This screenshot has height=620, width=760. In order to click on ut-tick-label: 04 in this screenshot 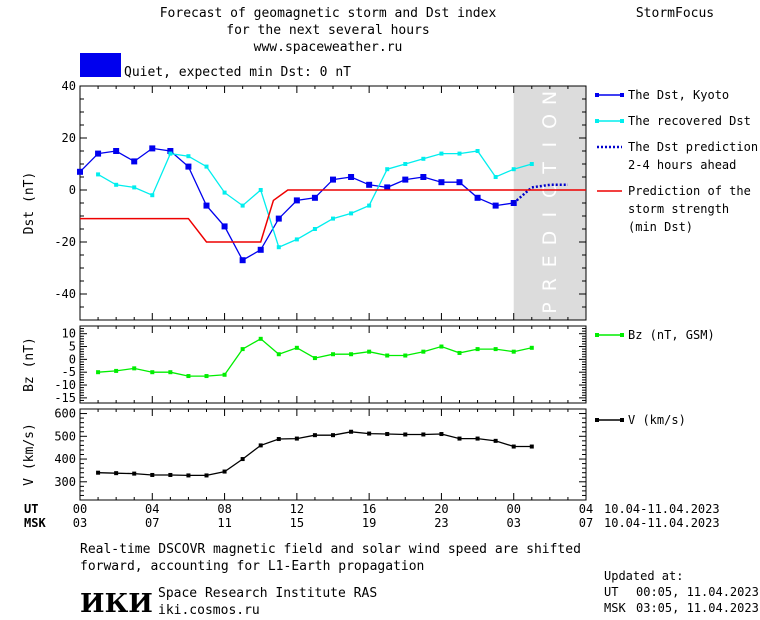, I will do `click(586, 509)`.